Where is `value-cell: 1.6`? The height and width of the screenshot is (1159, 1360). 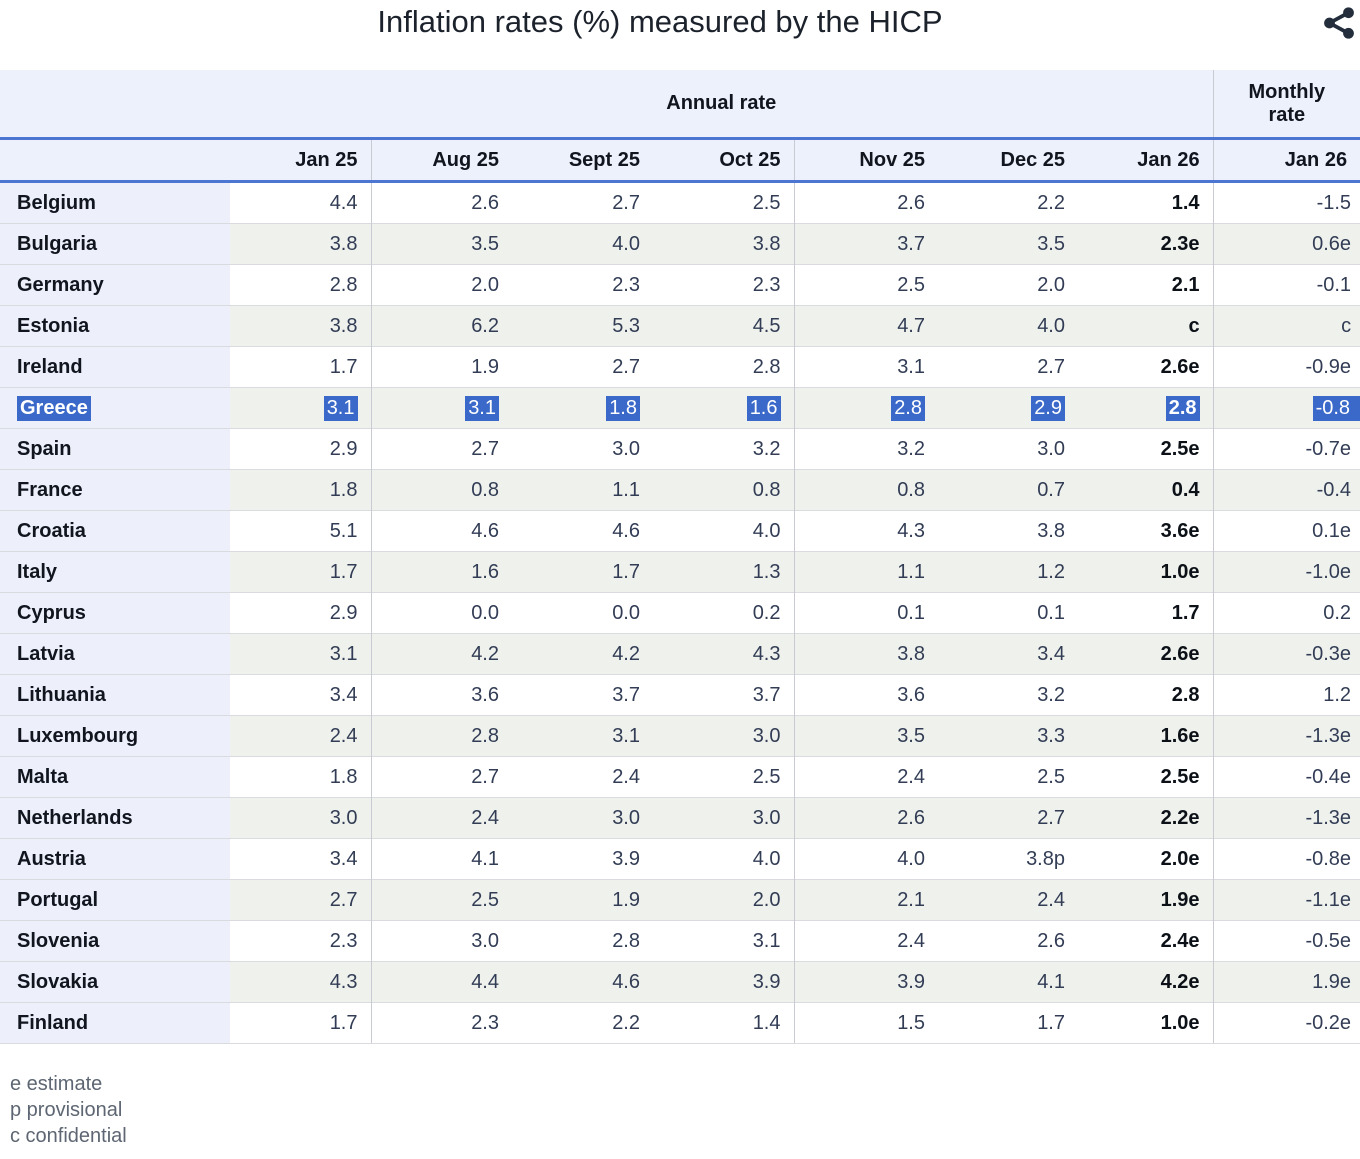 value-cell: 1.6 is located at coordinates (441, 572).